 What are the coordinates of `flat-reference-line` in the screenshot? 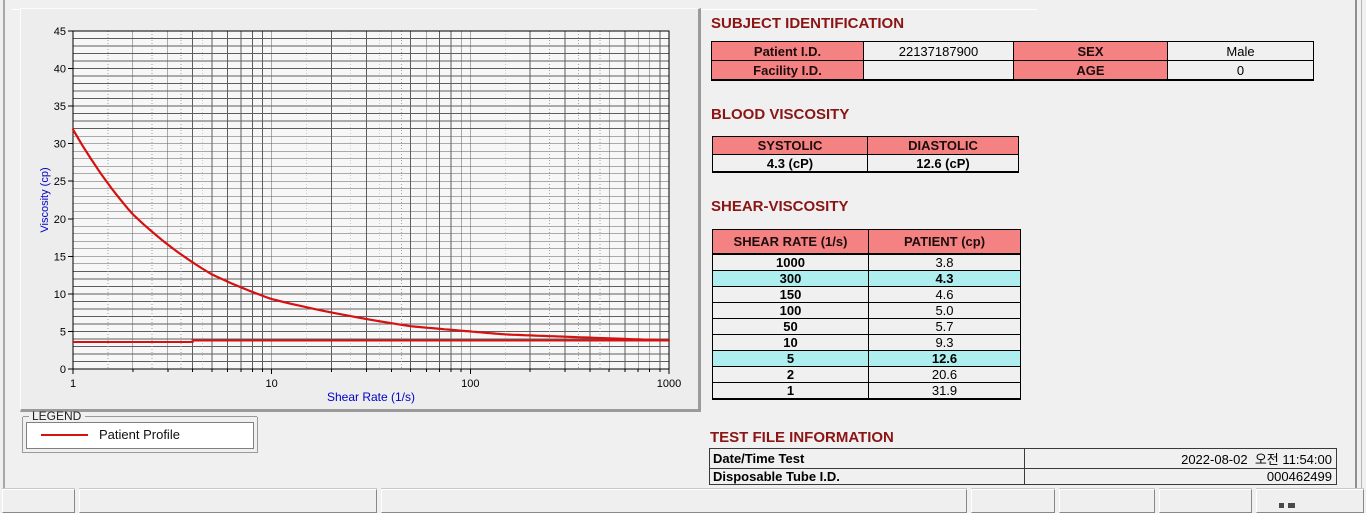 It's located at (371, 341).